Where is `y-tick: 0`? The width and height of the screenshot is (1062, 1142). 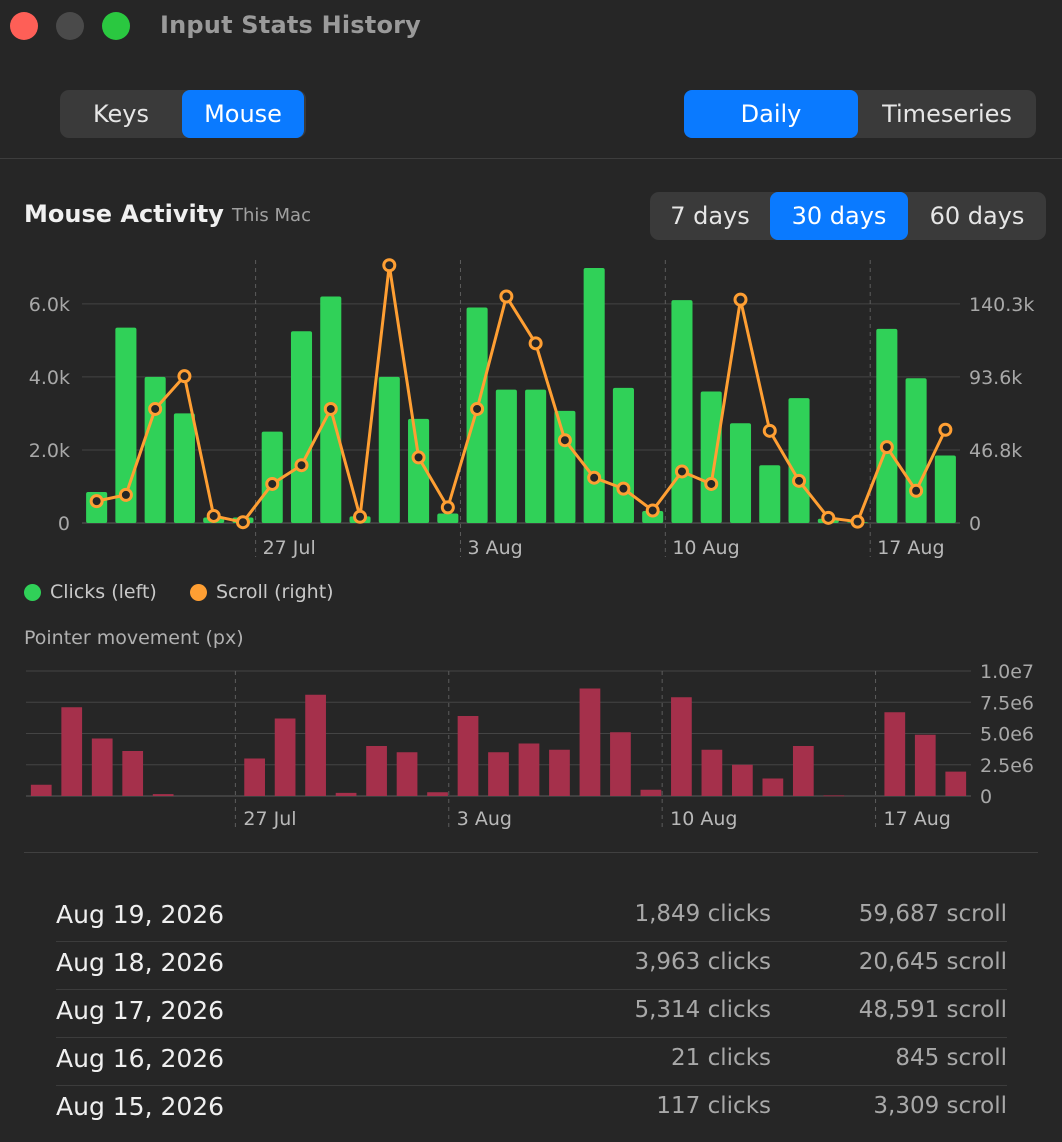
y-tick: 0 is located at coordinates (986, 797).